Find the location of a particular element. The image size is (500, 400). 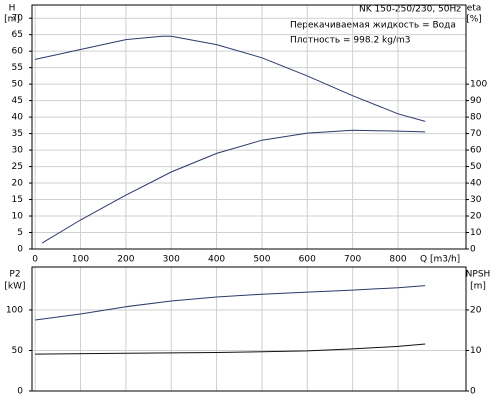

y-unit: [m] is located at coordinates (12, 20).